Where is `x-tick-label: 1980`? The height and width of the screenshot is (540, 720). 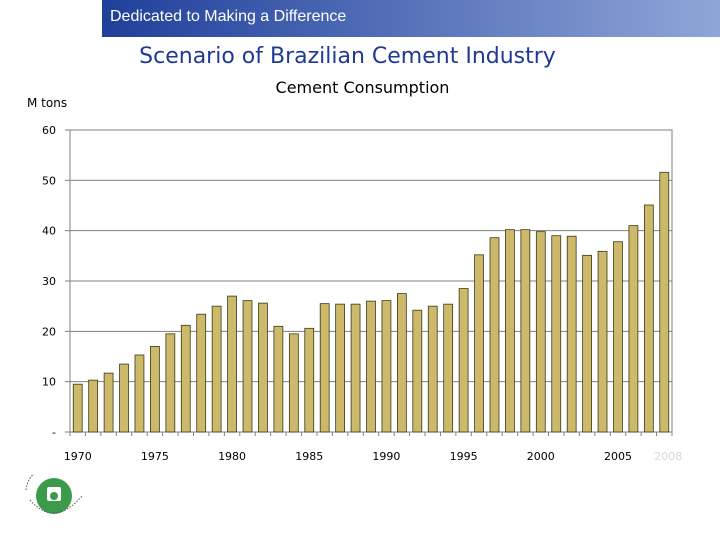
x-tick-label: 1980 is located at coordinates (232, 456).